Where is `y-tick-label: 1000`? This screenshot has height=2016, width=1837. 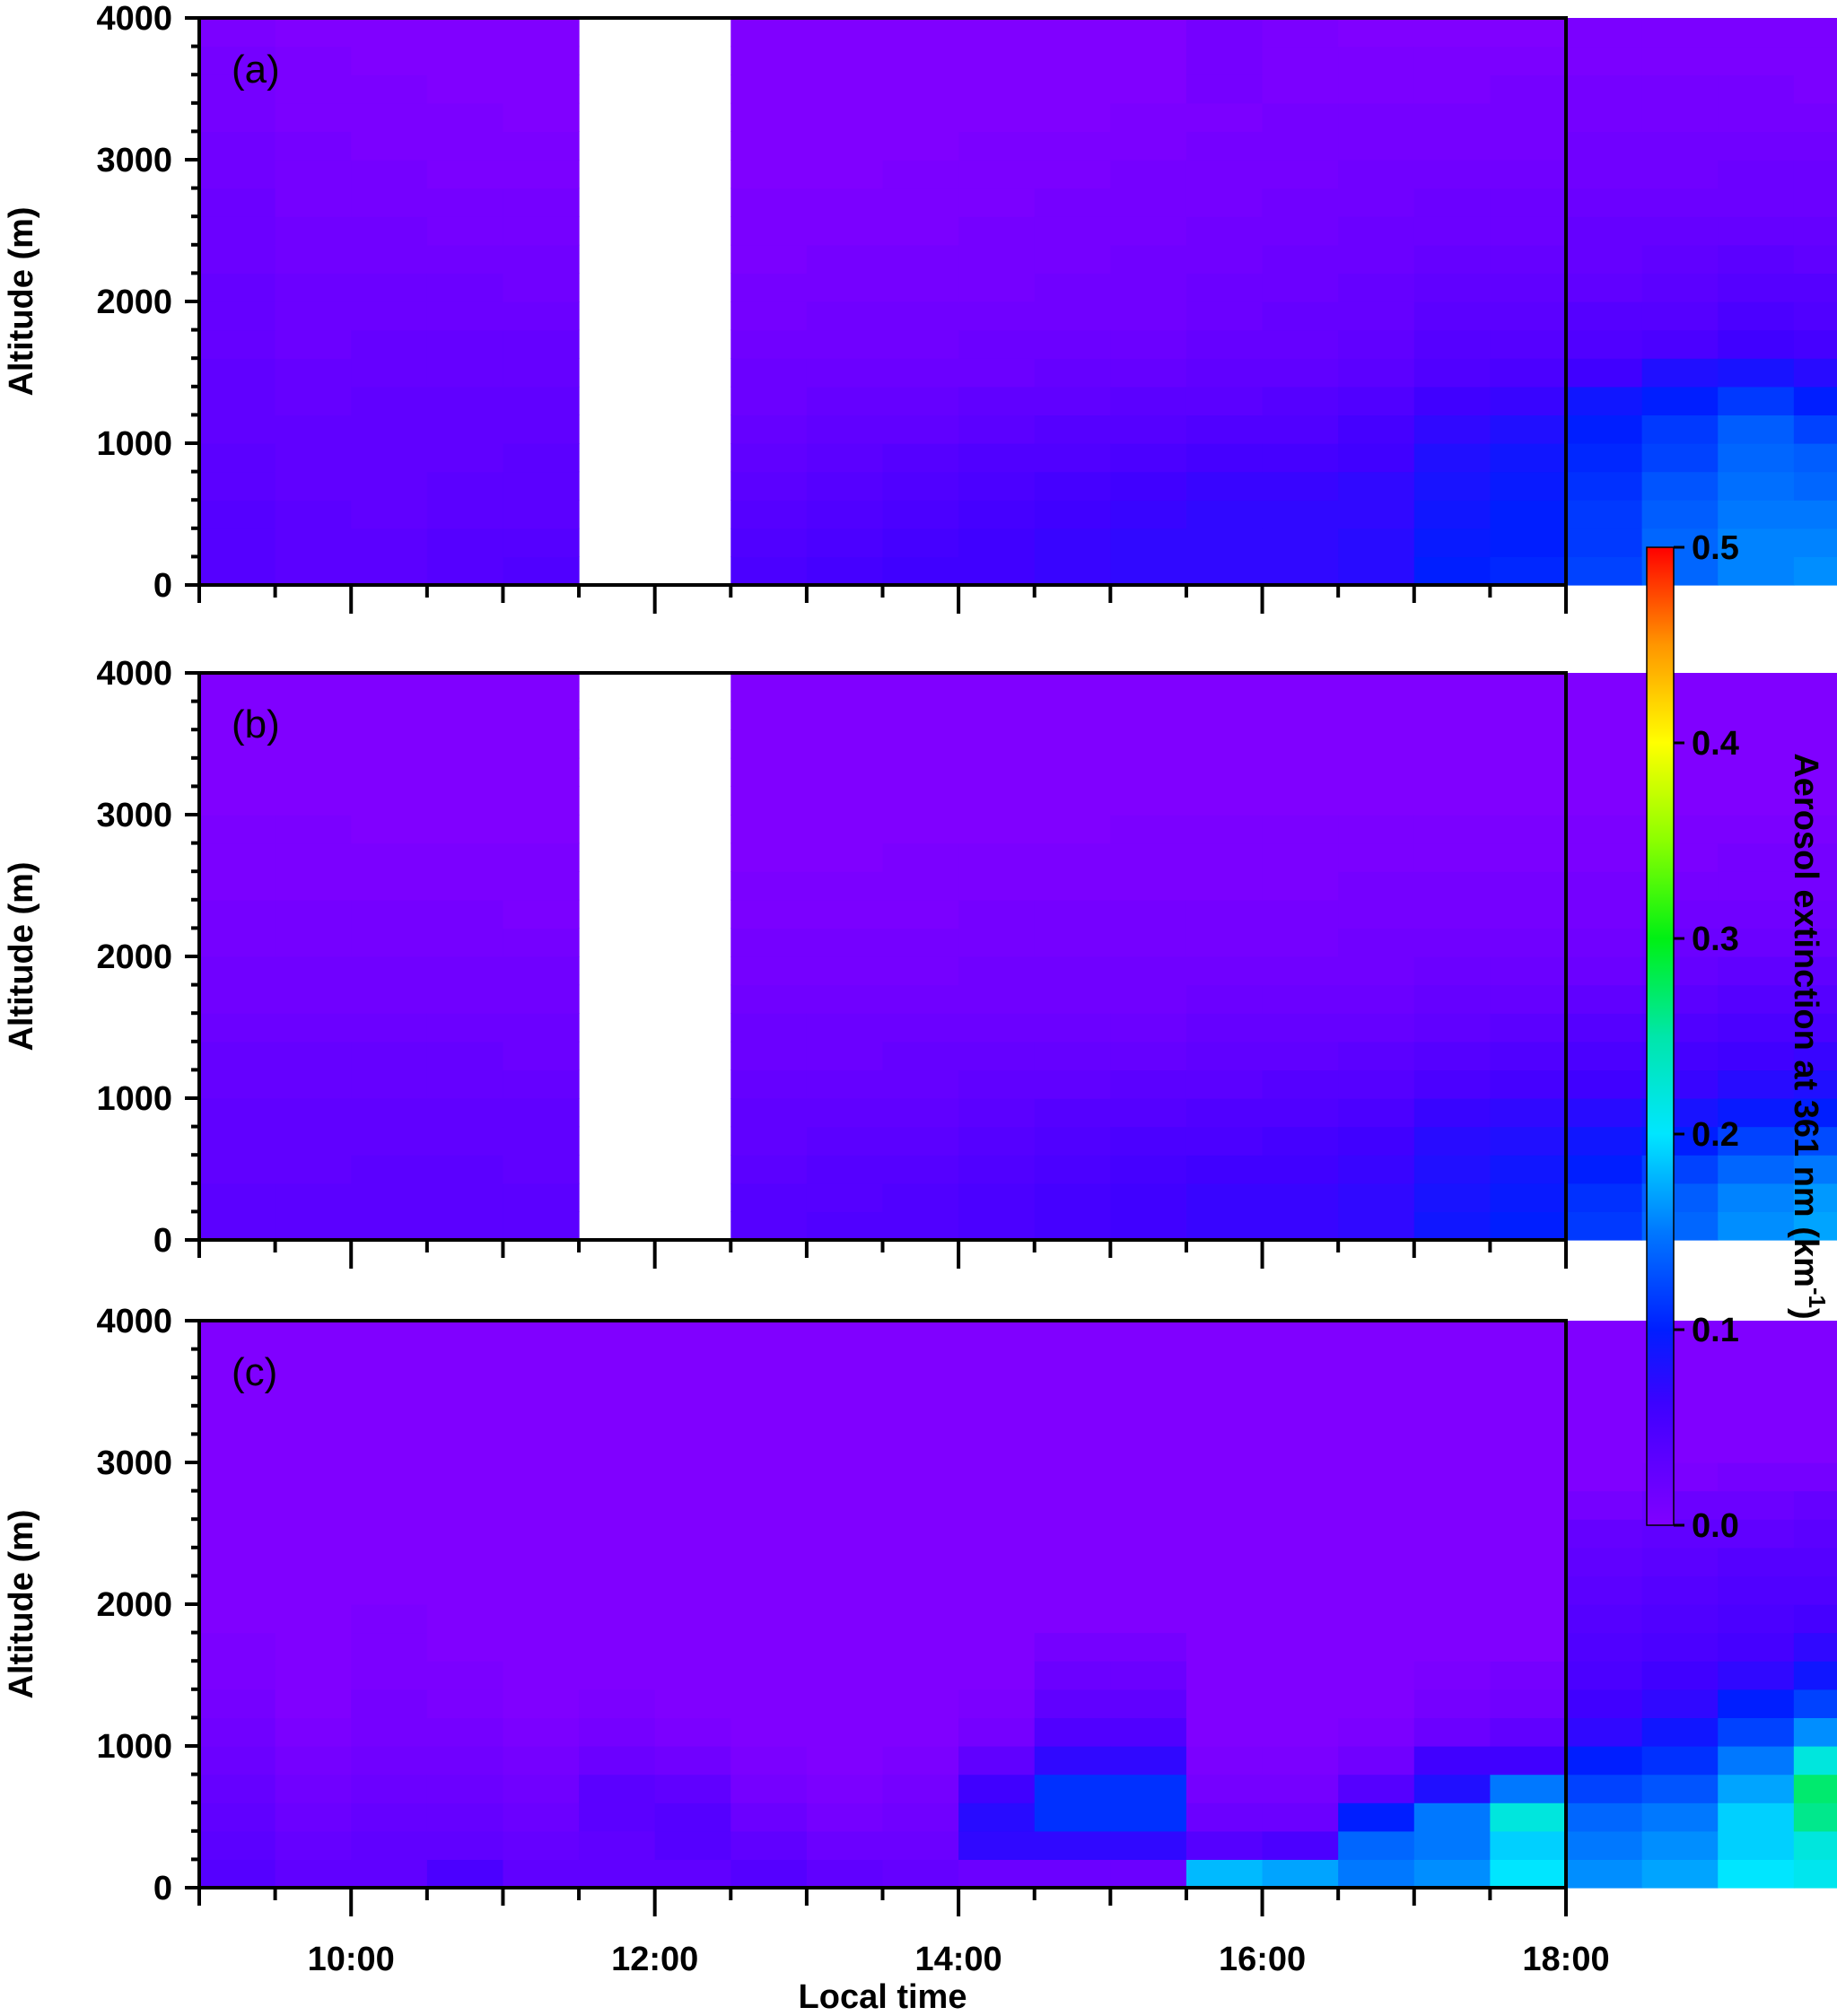
y-tick-label: 1000 is located at coordinates (134, 444).